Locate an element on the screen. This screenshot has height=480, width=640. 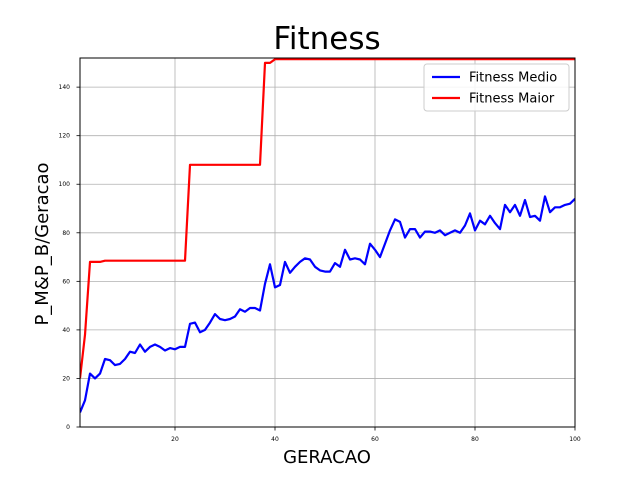
y-tick-label: 20 is located at coordinates (66, 378).